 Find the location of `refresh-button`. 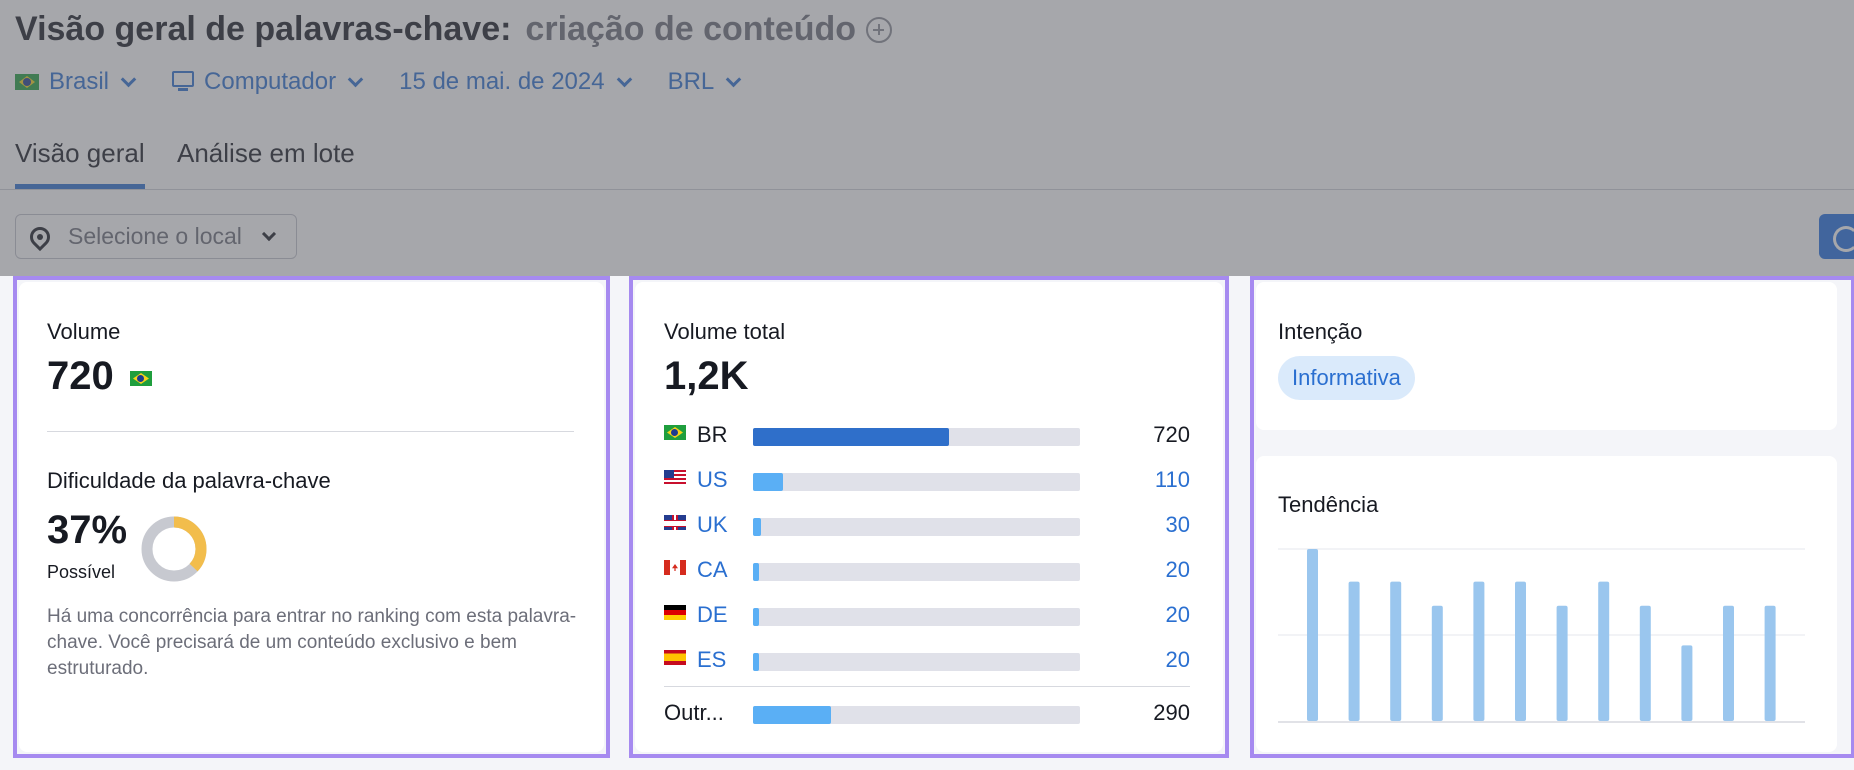

refresh-button is located at coordinates (1836, 236).